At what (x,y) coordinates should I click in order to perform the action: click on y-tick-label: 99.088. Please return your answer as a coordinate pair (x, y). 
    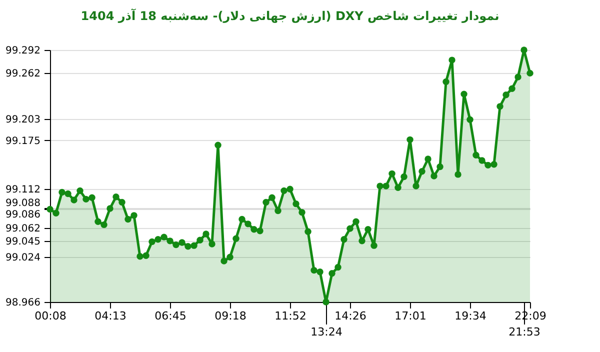
    Looking at the image, I should click on (23, 204).